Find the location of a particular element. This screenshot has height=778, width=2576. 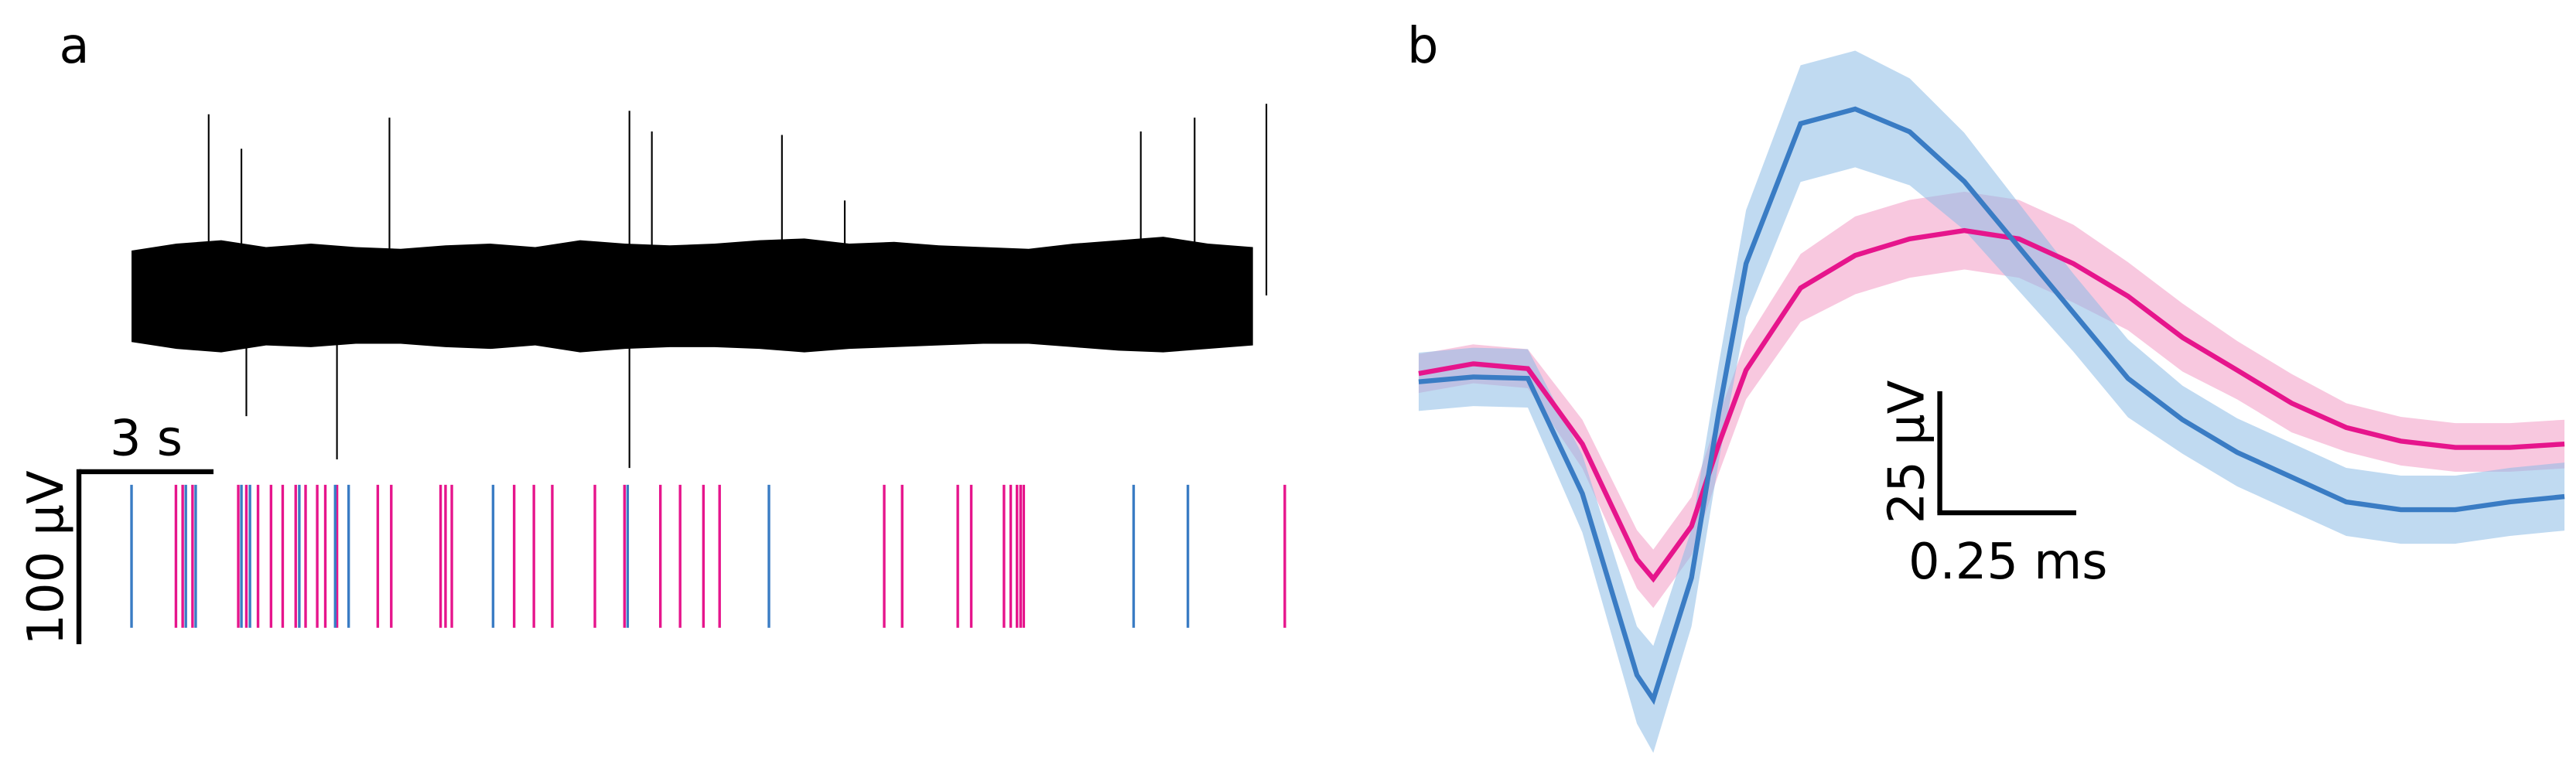

scalebar-y-label: 100 µV is located at coordinates (46, 558).